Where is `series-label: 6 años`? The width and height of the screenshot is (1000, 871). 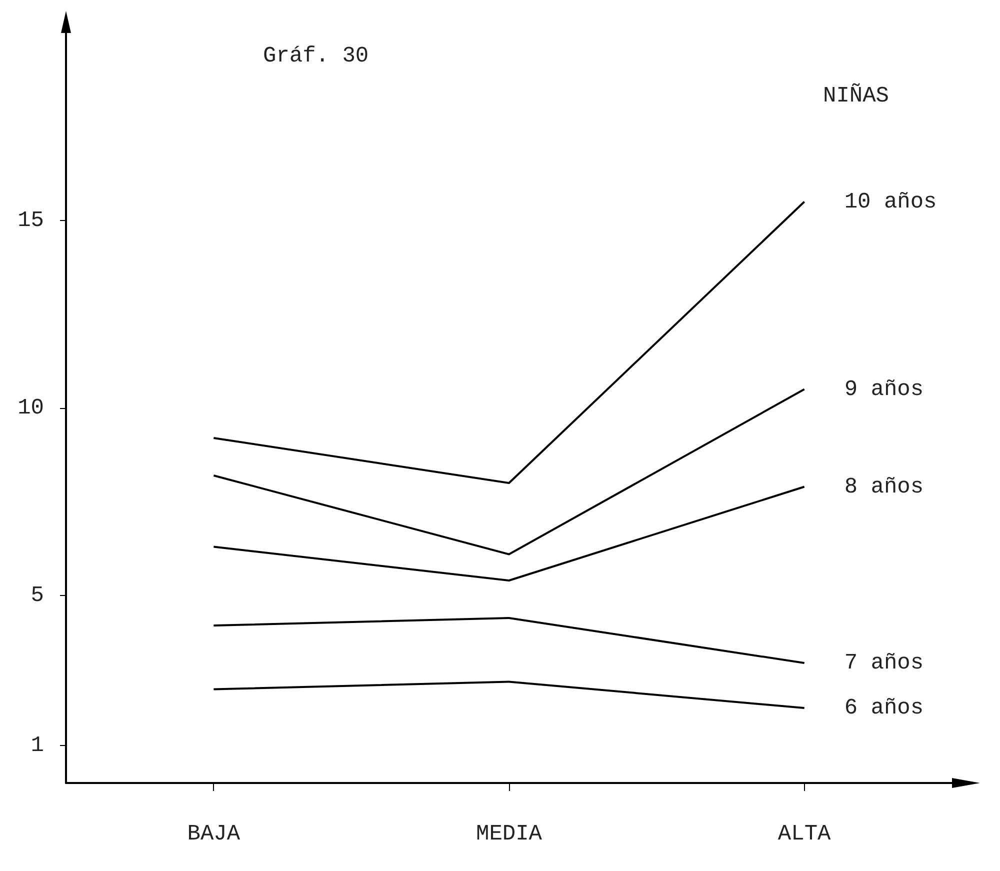 series-label: 6 años is located at coordinates (884, 708).